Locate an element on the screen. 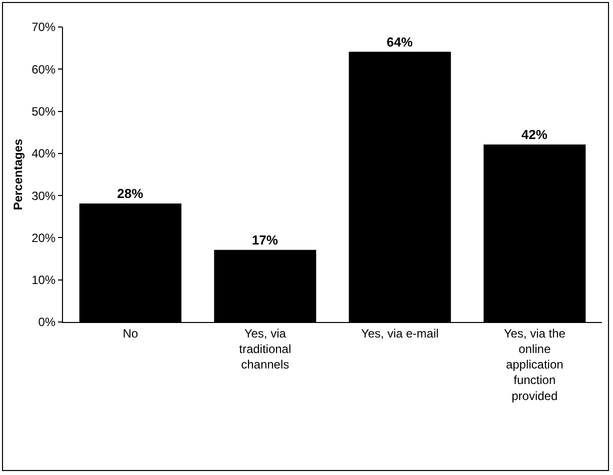 The height and width of the screenshot is (475, 613). y-axis-title: Percentages is located at coordinates (17, 174).